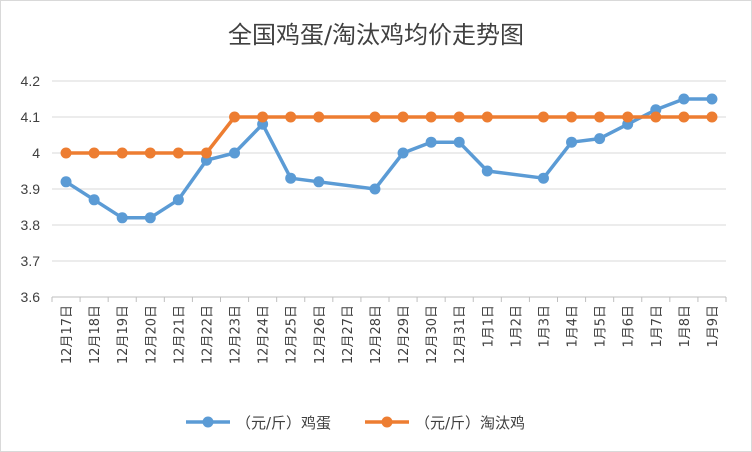 The height and width of the screenshot is (452, 752). Describe the element at coordinates (460, 334) in the screenshot. I see `x-tick-label: 12月31日` at that location.